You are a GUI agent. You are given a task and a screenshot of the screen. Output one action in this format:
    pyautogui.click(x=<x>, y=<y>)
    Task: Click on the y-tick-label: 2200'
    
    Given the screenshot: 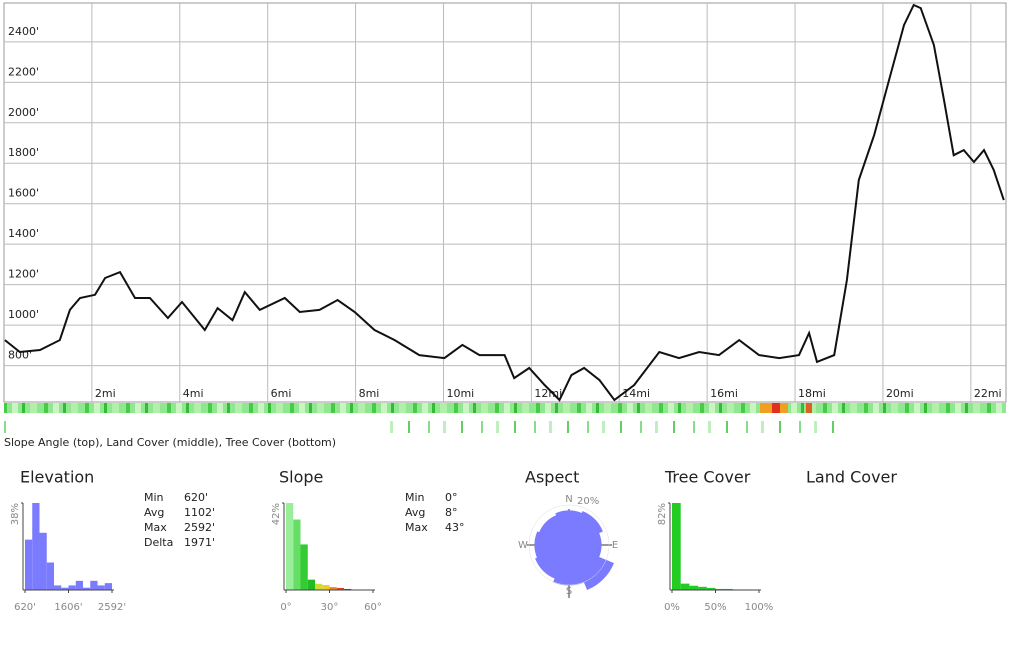 What is the action you would take?
    pyautogui.click(x=23, y=71)
    